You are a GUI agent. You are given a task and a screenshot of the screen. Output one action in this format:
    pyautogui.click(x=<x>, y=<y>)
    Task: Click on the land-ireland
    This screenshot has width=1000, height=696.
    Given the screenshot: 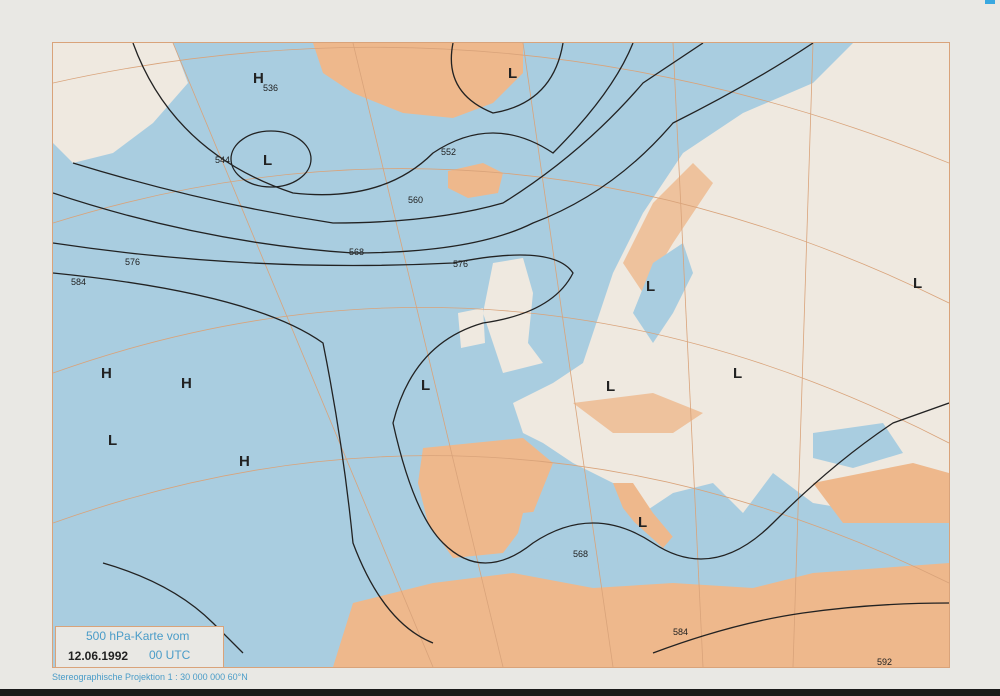 What is the action you would take?
    pyautogui.click(x=471, y=328)
    